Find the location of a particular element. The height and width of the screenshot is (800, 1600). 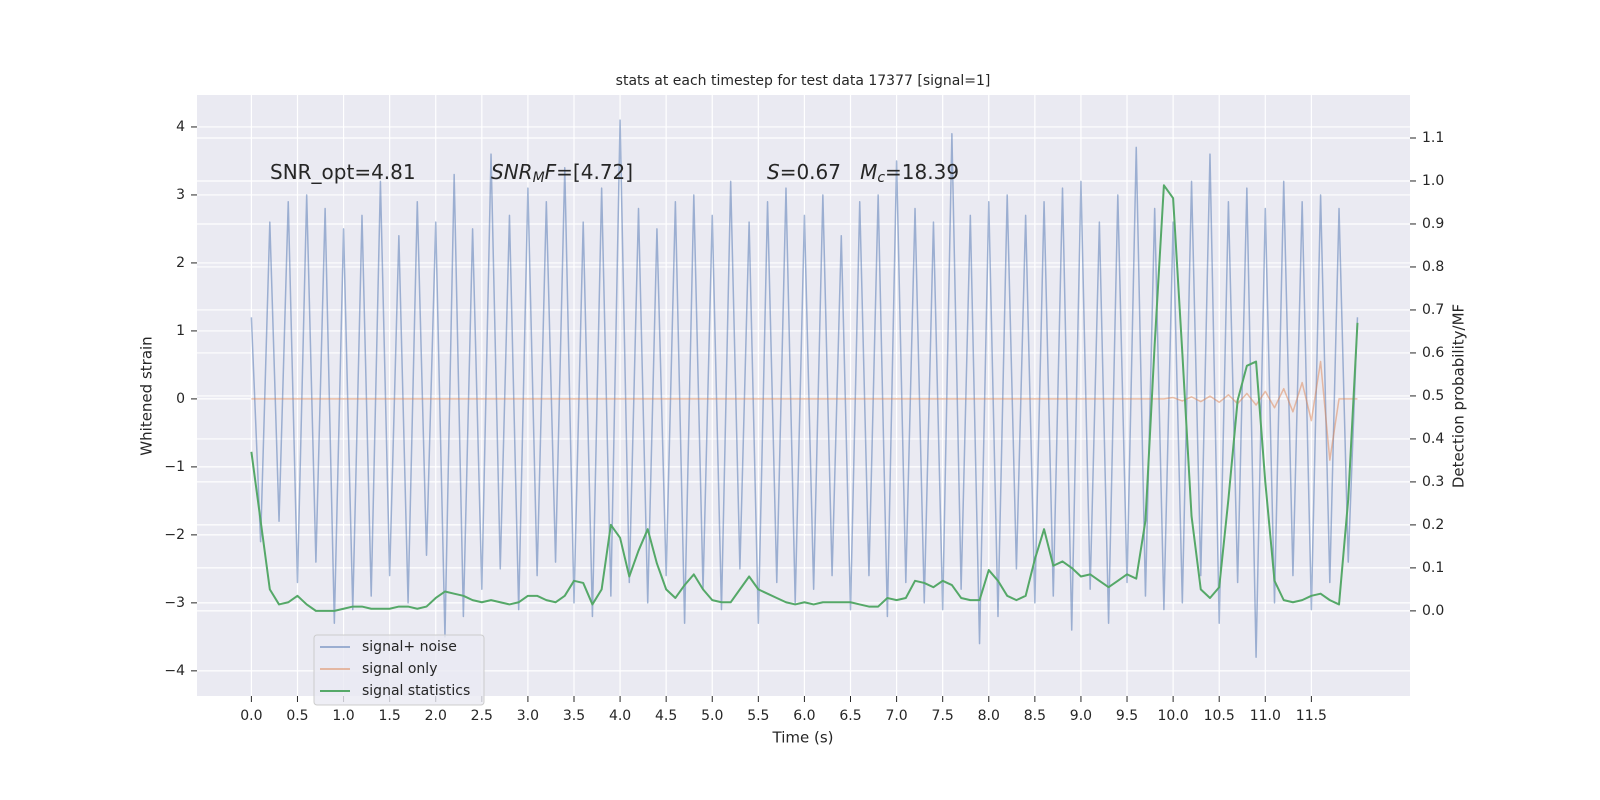

y2-tick-label: 0.6 is located at coordinates (1433, 353).